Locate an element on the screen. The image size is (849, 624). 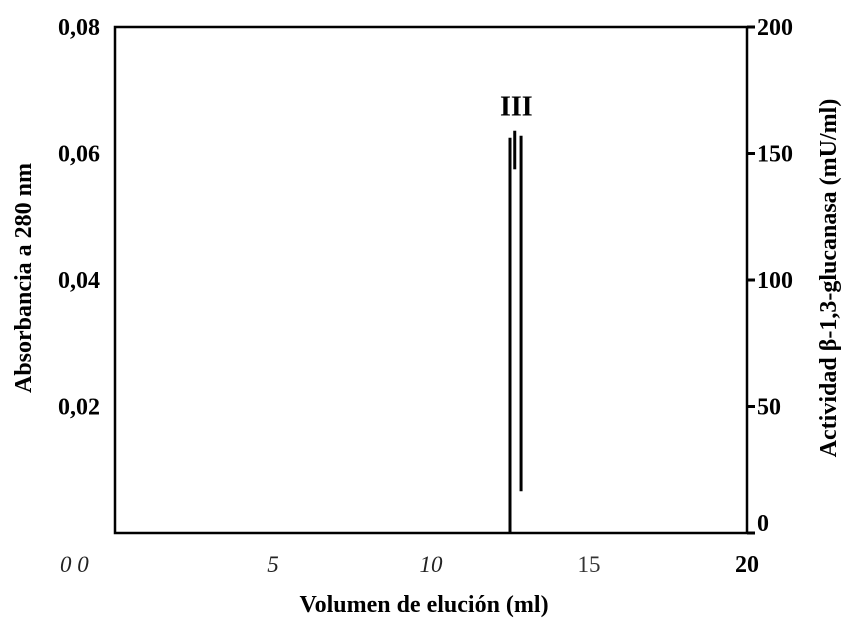
x-tick-labels: 0 0 5 10 15 20 is located at coordinates (409, 565).